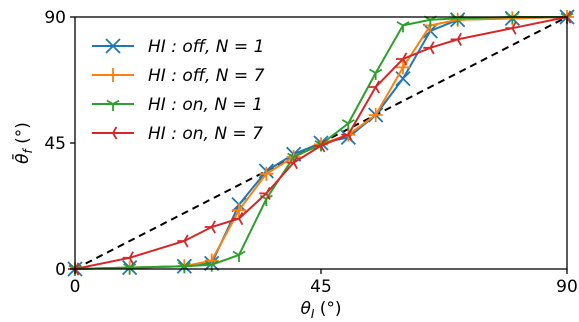  I want to click on y-tick-label: 0, so click(60, 270).